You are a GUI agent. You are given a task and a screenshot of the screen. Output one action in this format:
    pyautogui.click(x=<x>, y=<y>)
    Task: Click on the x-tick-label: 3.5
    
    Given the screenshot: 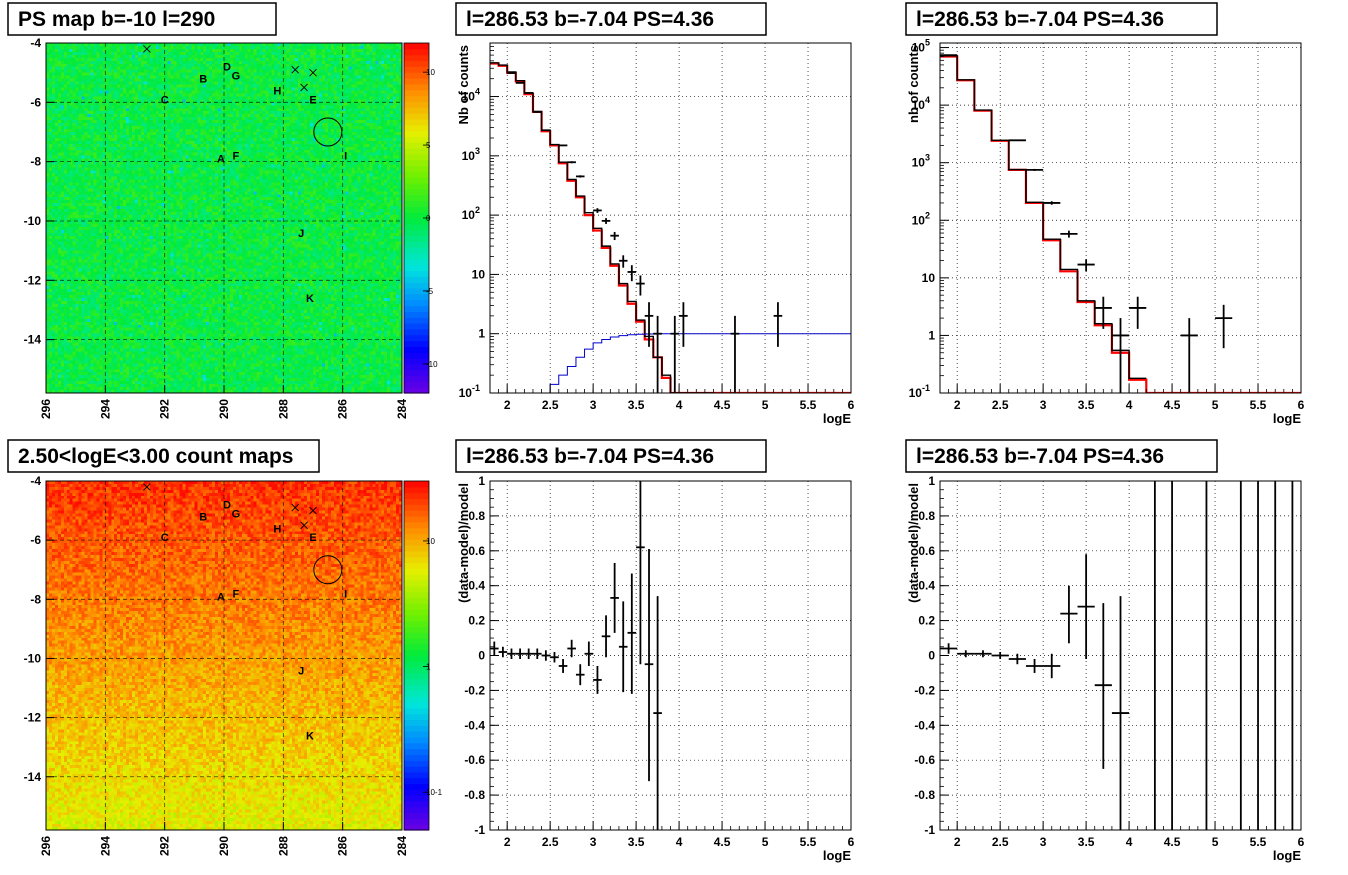 What is the action you would take?
    pyautogui.click(x=636, y=842)
    